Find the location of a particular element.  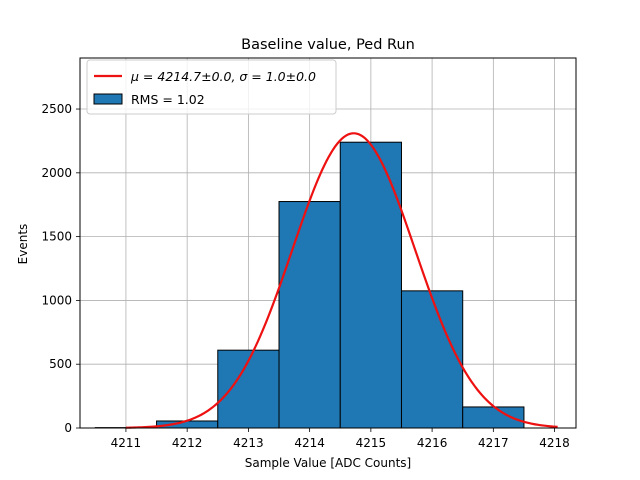

y-tick-label: 1500 is located at coordinates (56, 237).